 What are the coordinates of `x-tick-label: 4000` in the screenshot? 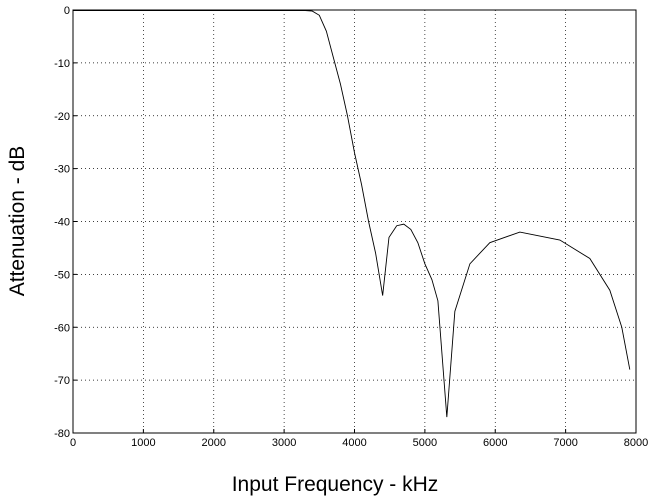 It's located at (354, 443).